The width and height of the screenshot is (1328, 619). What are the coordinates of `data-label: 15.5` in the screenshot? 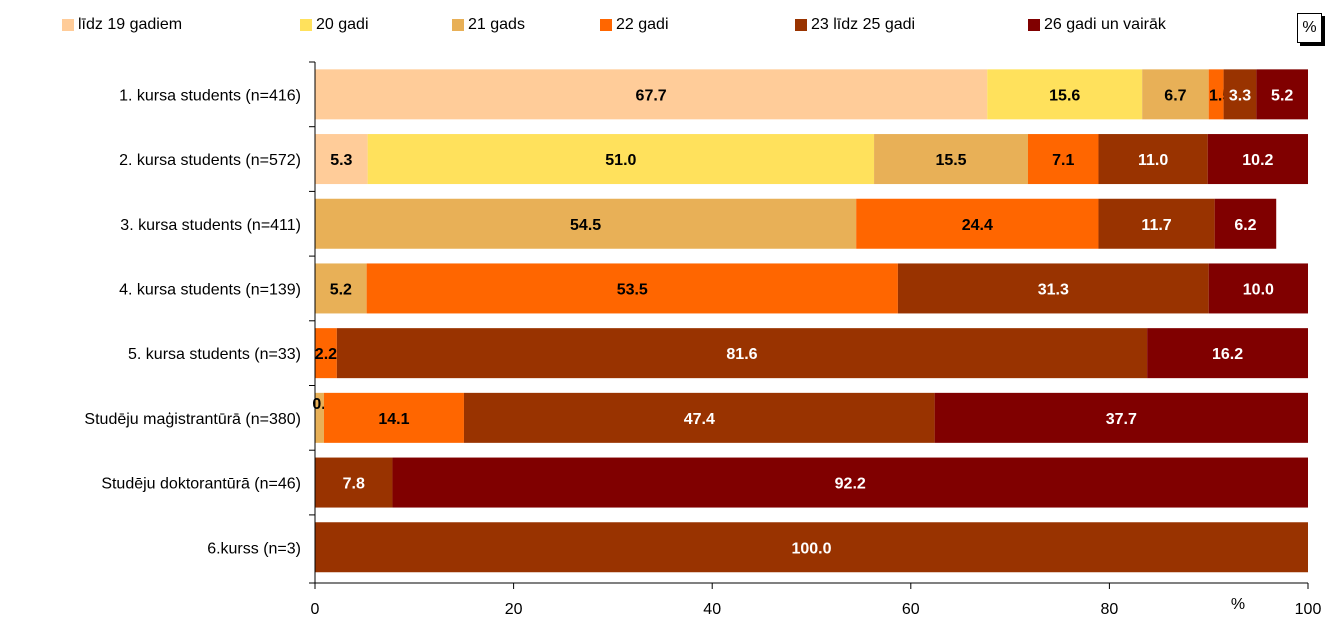 It's located at (950, 160).